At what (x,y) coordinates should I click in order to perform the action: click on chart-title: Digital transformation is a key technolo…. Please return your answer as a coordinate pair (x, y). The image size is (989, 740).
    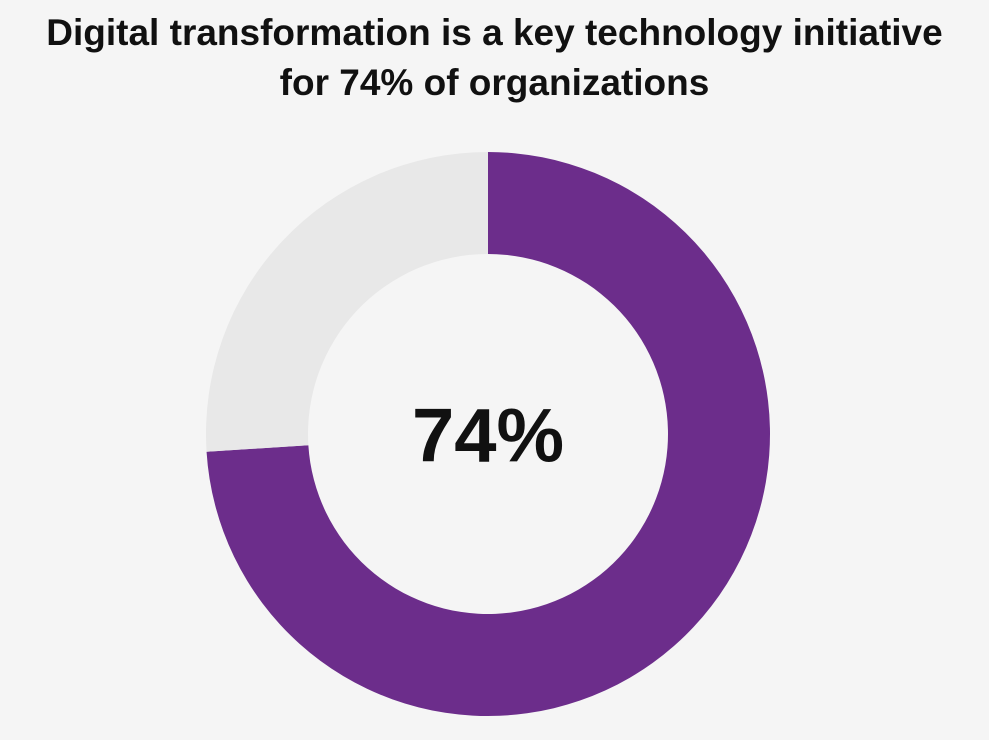
    Looking at the image, I should click on (494, 57).